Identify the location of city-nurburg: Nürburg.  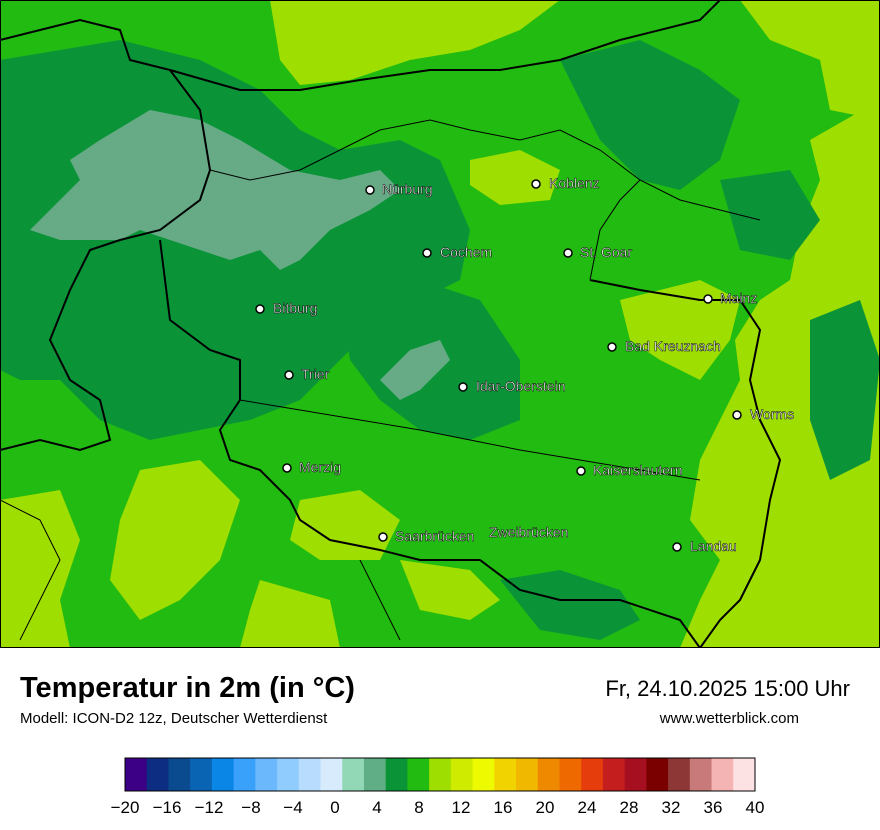
(399, 189).